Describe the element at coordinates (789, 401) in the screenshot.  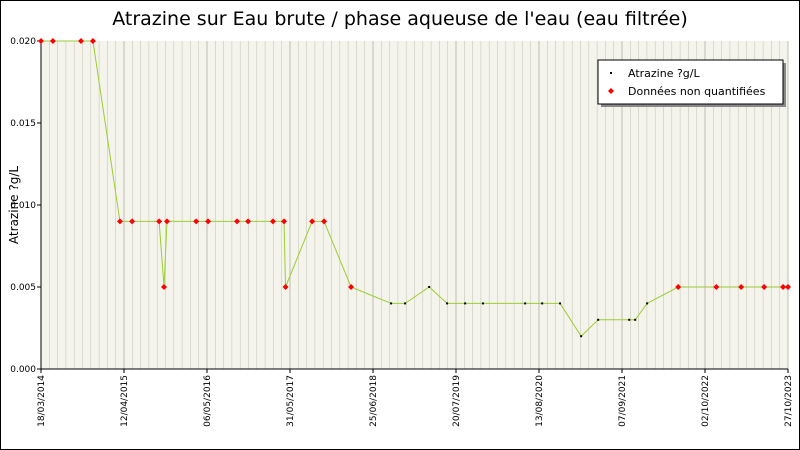
I see `x-tick-label: 27/10/2023` at that location.